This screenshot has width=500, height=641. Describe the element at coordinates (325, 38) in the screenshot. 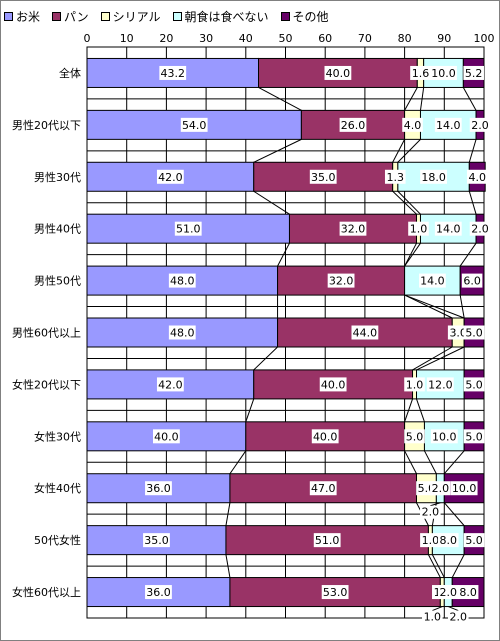

I see `x-tick-label: 60` at that location.